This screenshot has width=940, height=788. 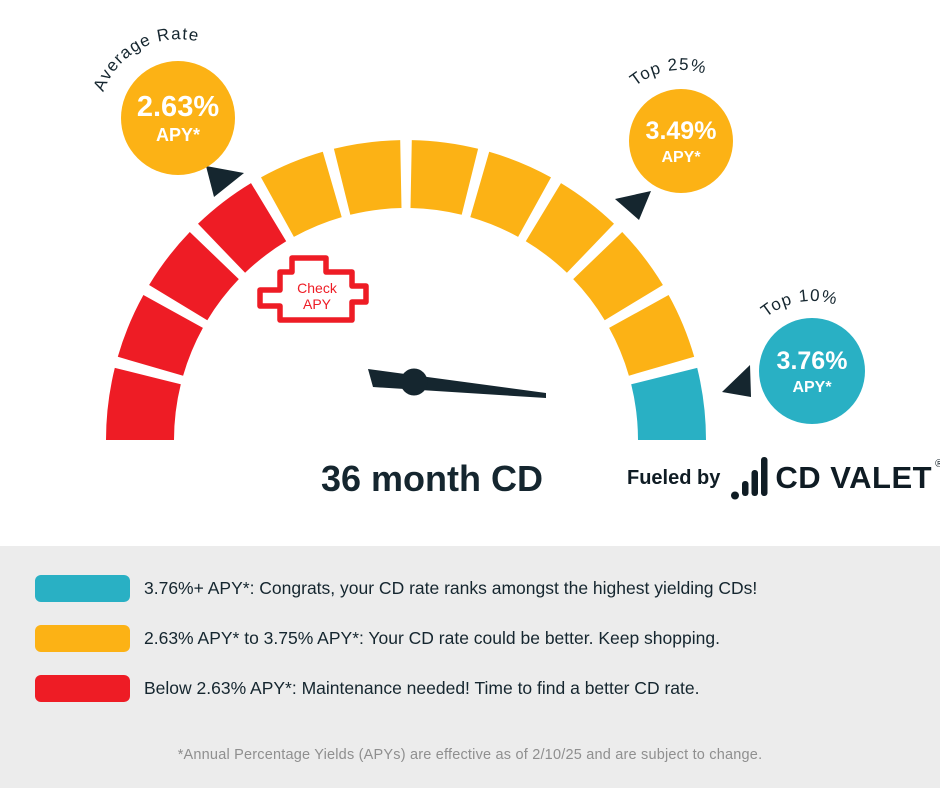 I want to click on gauge-needle, so click(x=457, y=383).